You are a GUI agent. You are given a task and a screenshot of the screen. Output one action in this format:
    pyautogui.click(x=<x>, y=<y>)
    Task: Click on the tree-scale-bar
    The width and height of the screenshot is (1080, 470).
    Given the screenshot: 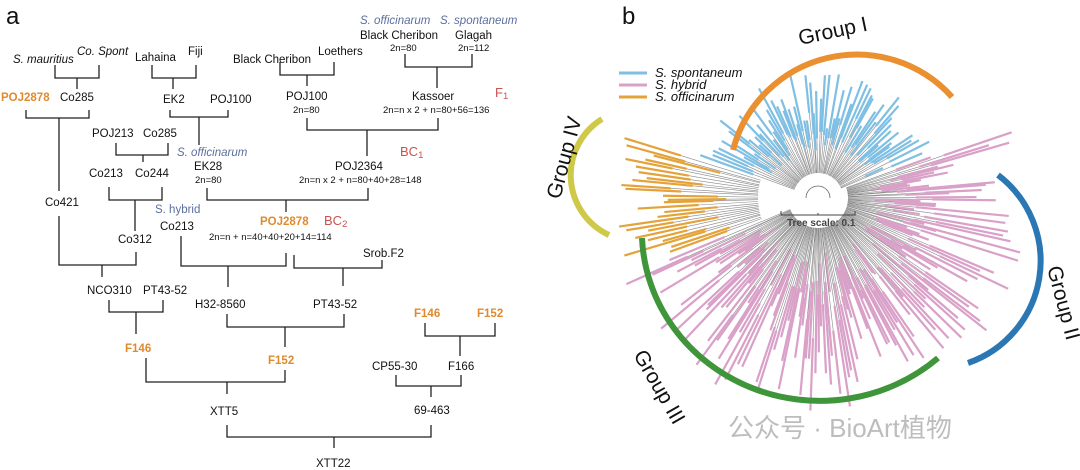 What is the action you would take?
    pyautogui.click(x=818, y=213)
    